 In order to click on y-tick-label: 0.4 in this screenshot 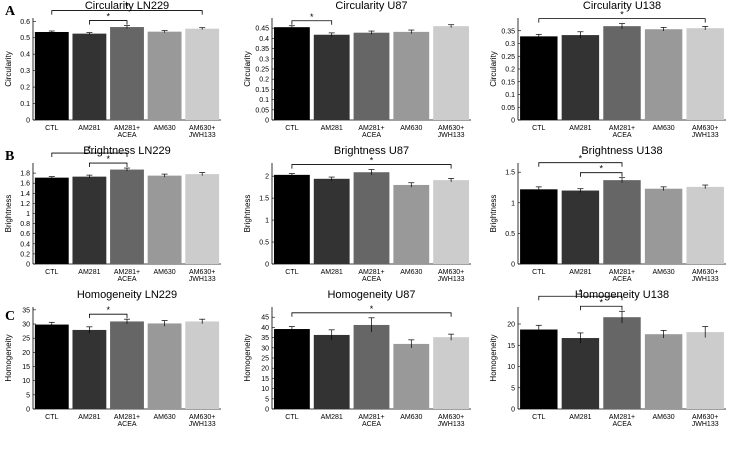, I will do `click(25, 55)`.